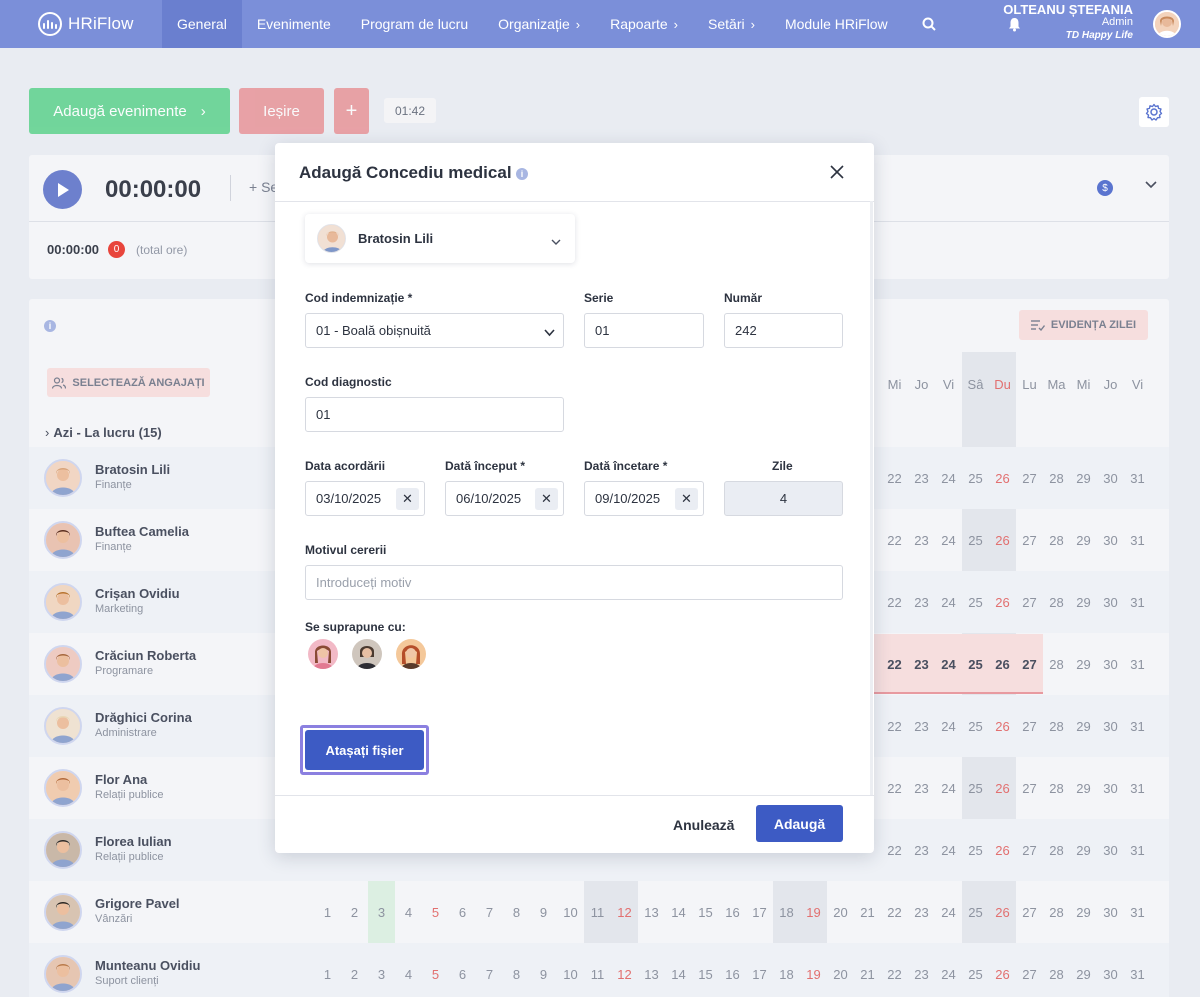  I want to click on employee-name: Flor Ana, so click(121, 779).